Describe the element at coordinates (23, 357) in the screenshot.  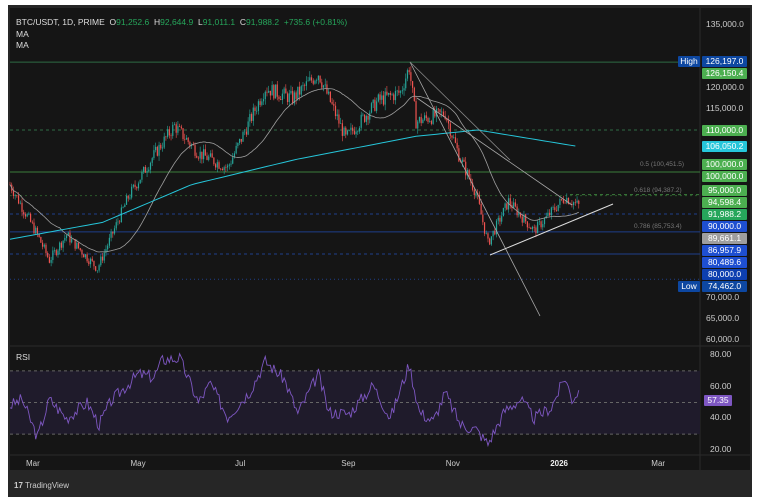
I see `rsi-legend: RSI` at that location.